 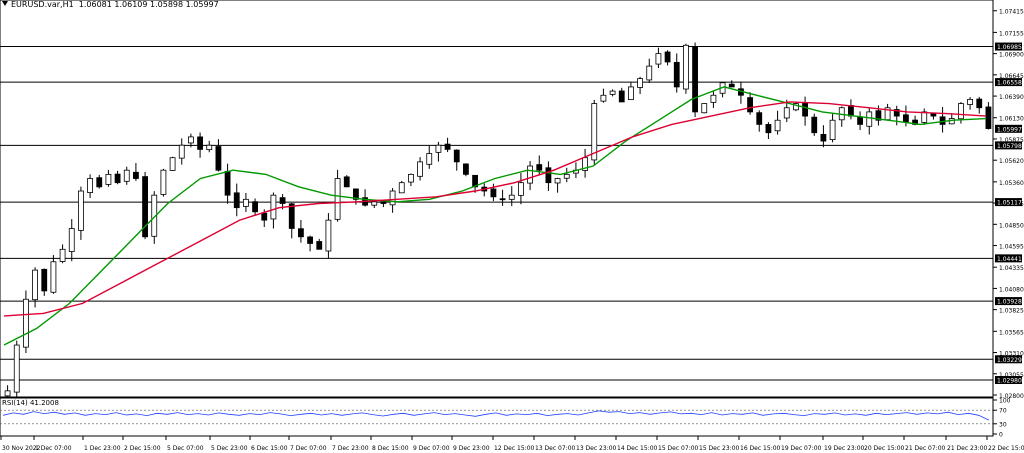 I want to click on time-tick-label: 15 Dec 23:00, so click(x=719, y=448).